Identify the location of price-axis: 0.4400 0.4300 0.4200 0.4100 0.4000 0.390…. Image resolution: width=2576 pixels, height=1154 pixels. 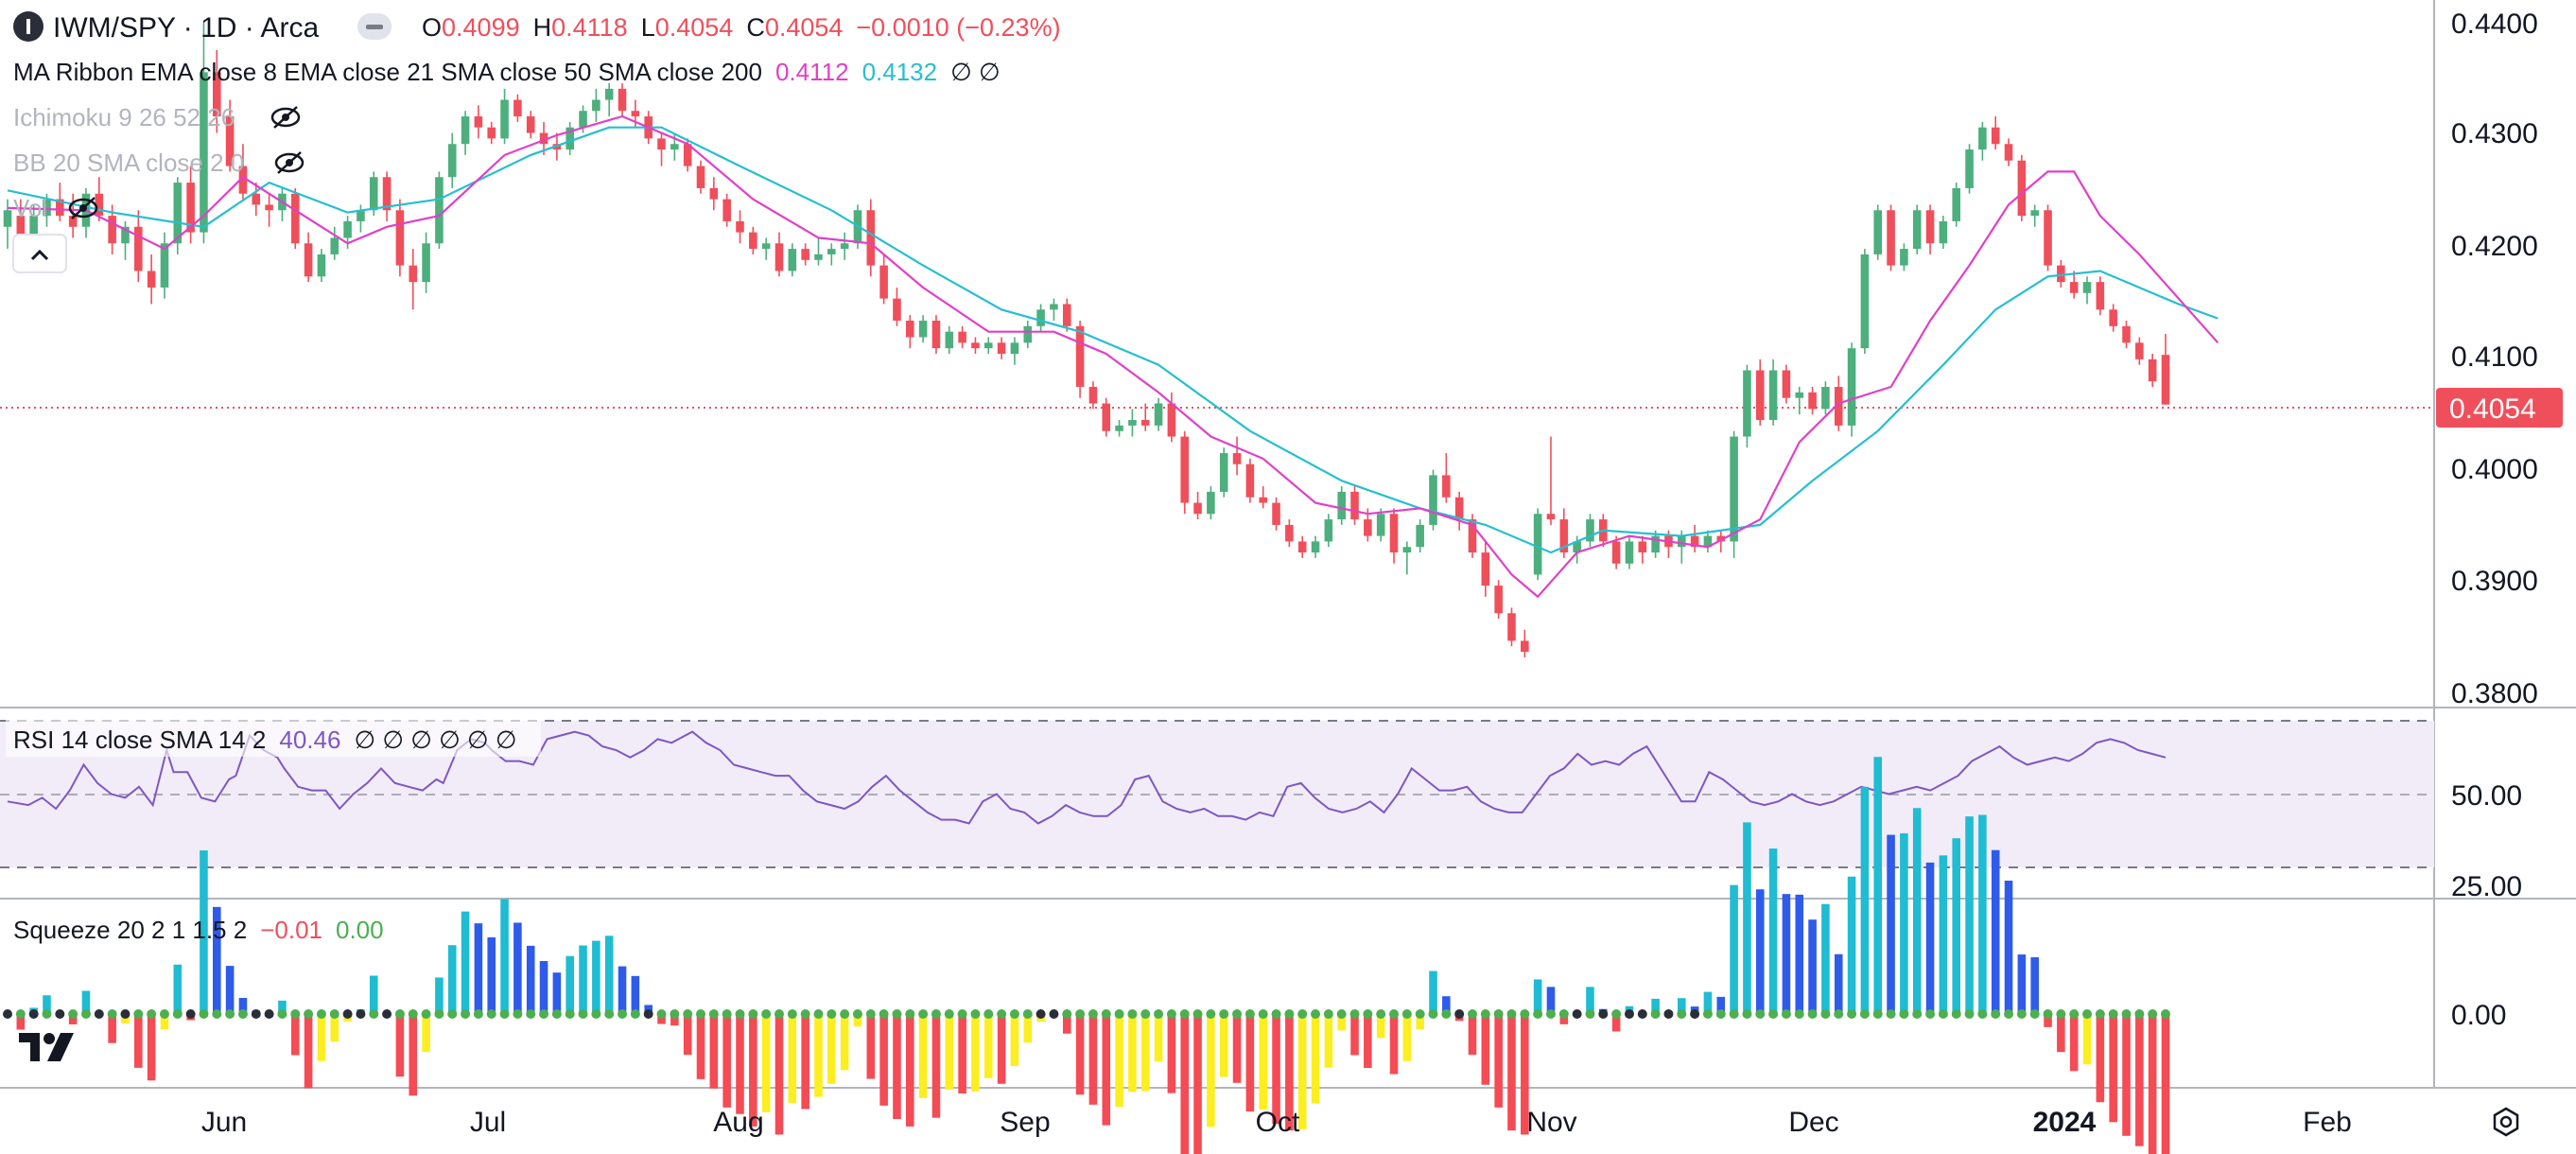
(2499, 359).